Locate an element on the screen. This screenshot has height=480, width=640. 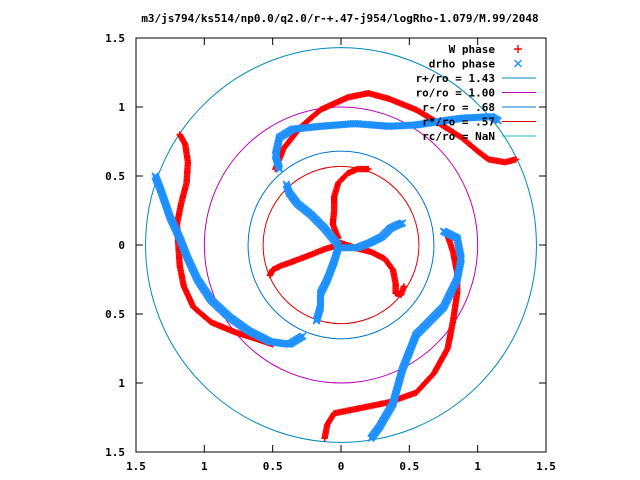
legend-label-1: drho phase is located at coordinates (462, 64).